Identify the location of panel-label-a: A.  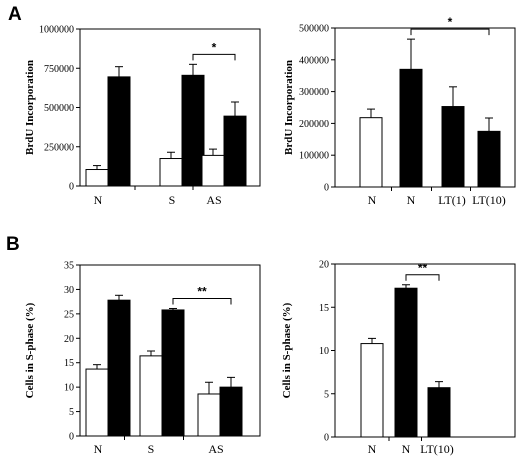
(15, 14).